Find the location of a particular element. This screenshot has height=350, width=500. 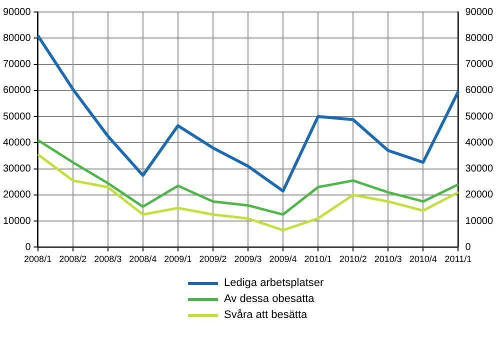

x-tick-label: 2008/4 is located at coordinates (143, 259).